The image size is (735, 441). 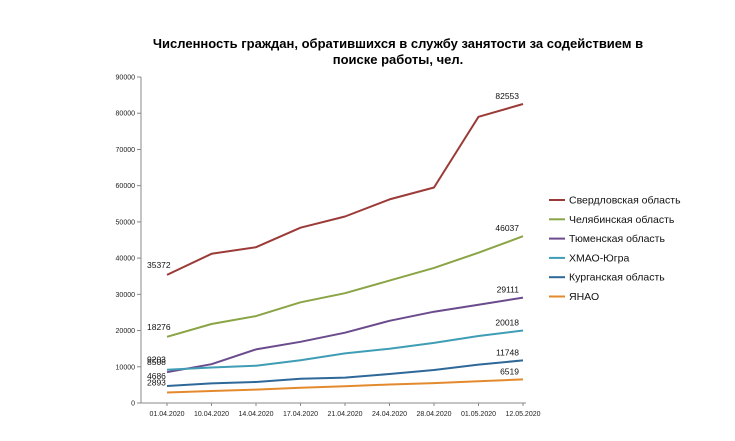 I want to click on data-label: 29111, so click(x=508, y=290).